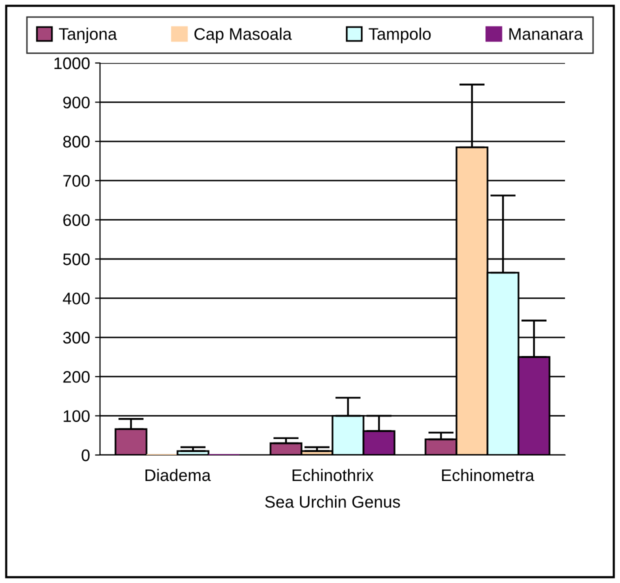 The width and height of the screenshot is (620, 583). Describe the element at coordinates (77, 416) in the screenshot. I see `y-tick-label: 100` at that location.